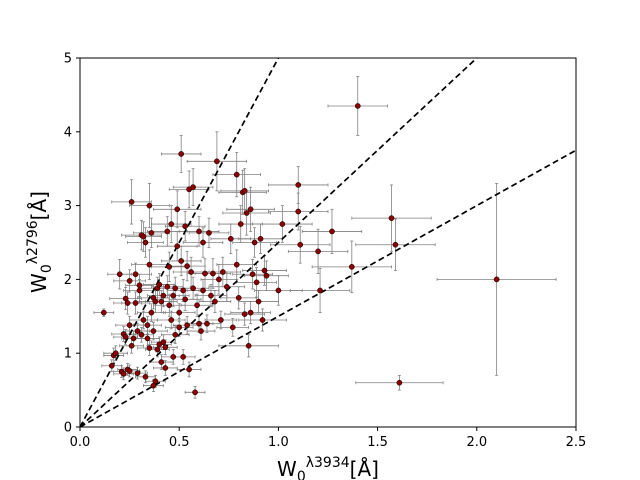  What do you see at coordinates (68, 206) in the screenshot?
I see `y-tick-label: 3` at bounding box center [68, 206].